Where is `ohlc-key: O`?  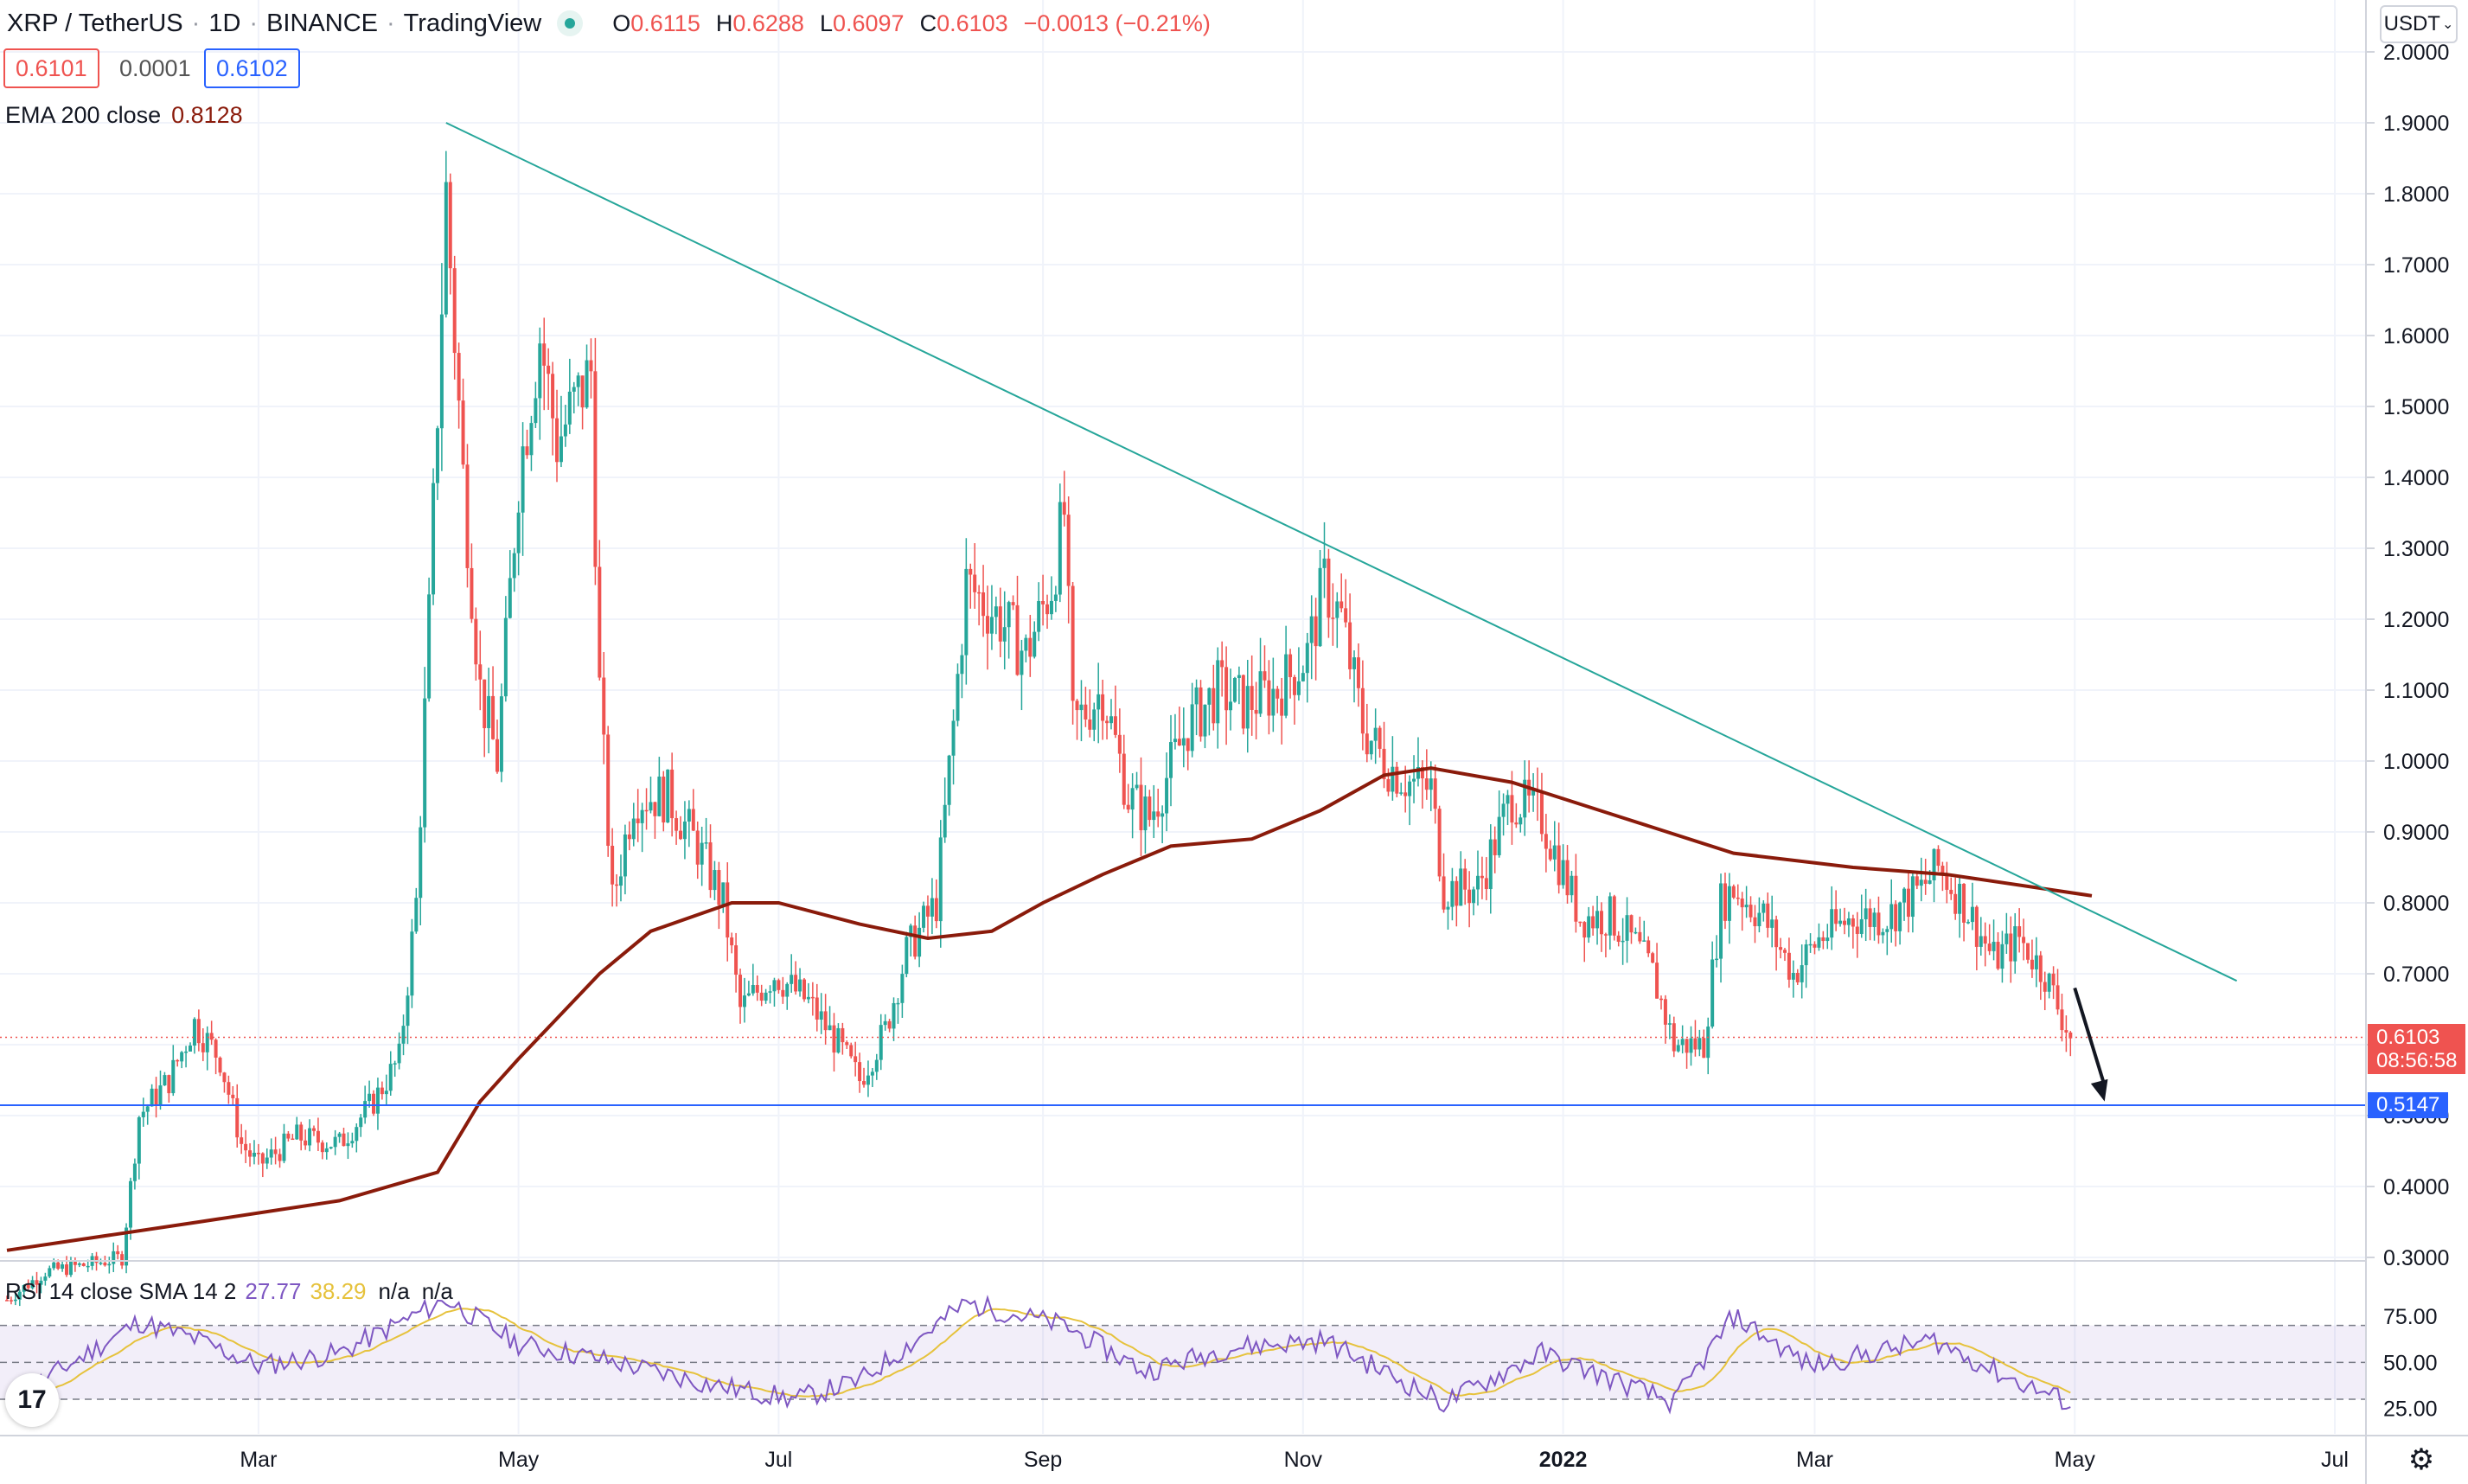
ohlc-key: O is located at coordinates (622, 23).